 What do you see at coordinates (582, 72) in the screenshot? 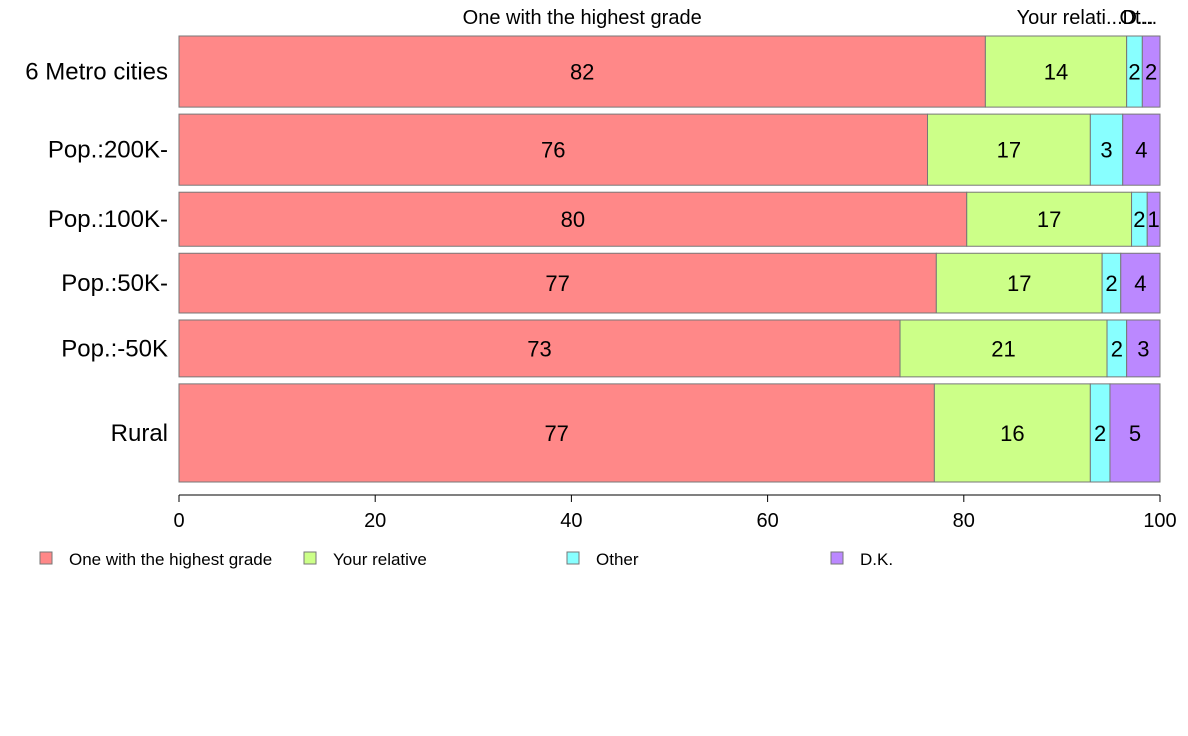
I see `data-label: 82` at bounding box center [582, 72].